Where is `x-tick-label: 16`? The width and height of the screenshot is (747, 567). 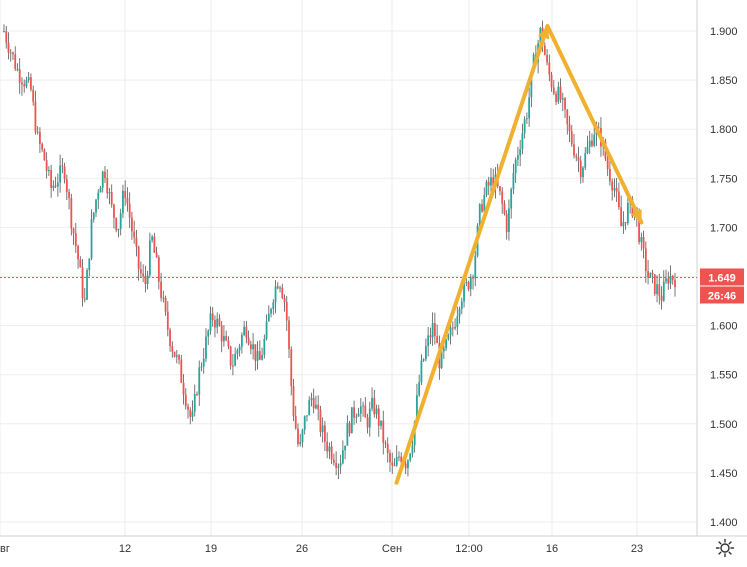 x-tick-label: 16 is located at coordinates (552, 549).